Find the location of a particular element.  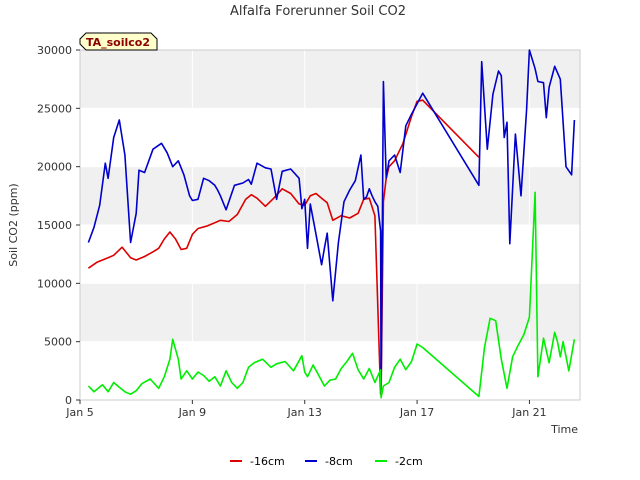

y-tick-label: 25000 is located at coordinates (54, 108).